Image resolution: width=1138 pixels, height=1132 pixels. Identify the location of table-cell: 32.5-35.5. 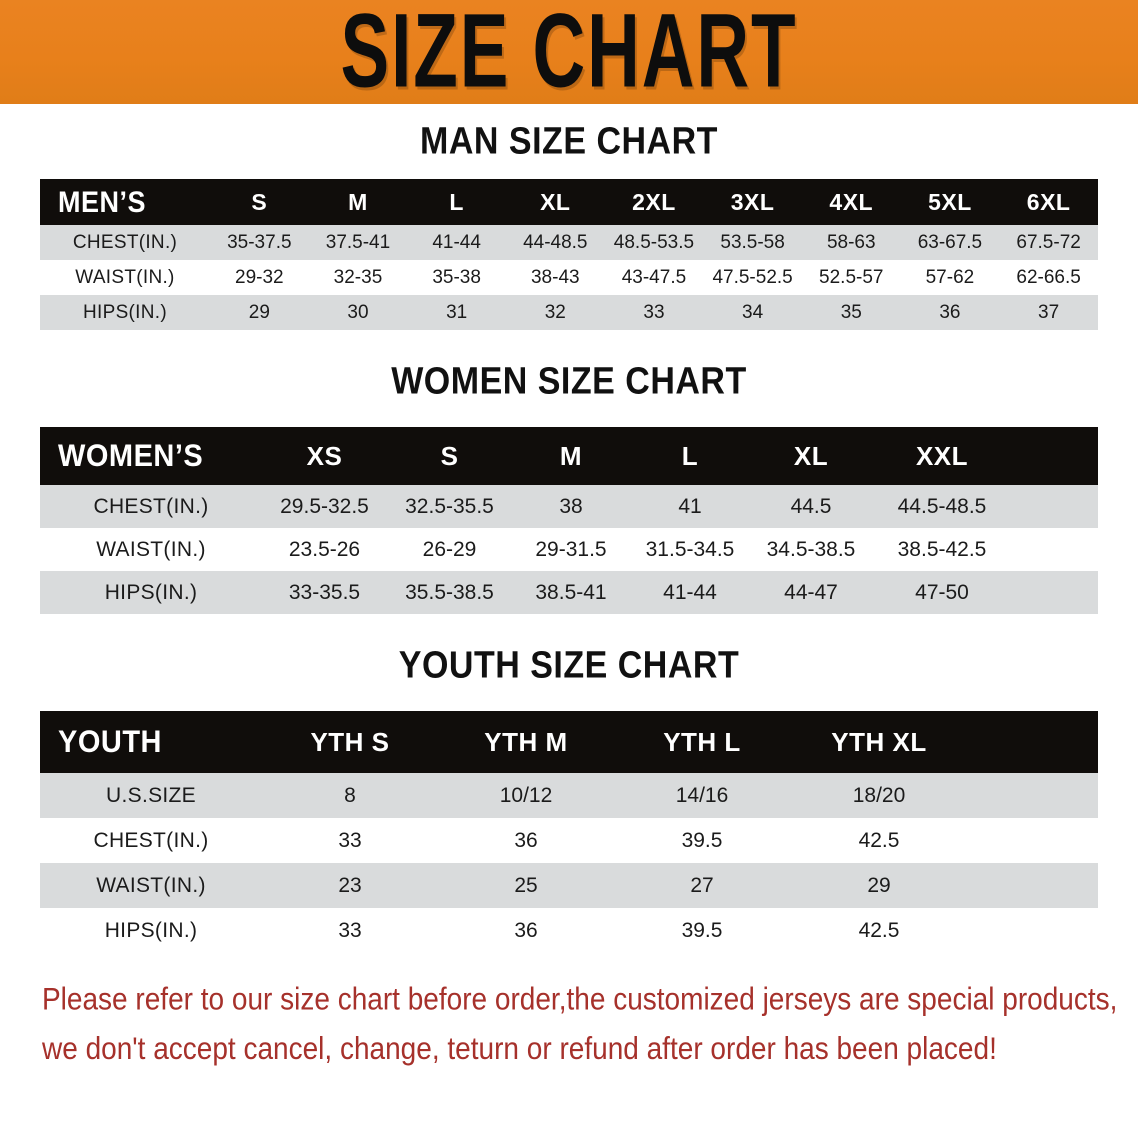
(449, 506).